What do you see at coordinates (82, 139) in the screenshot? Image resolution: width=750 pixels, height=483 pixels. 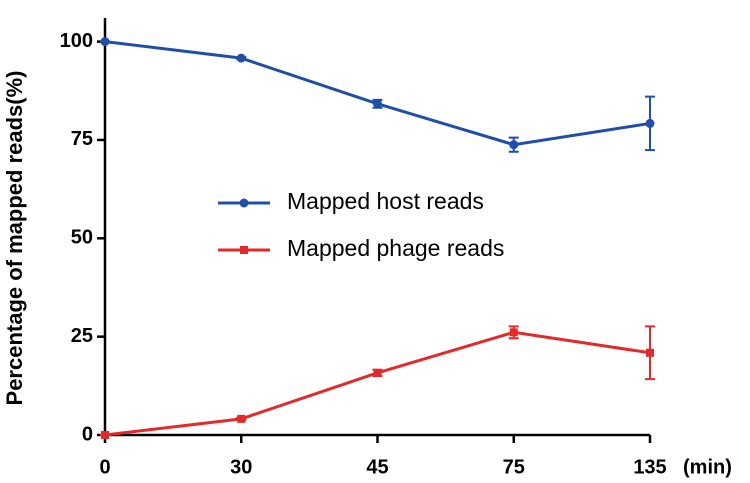 I see `y-tick-label: 75` at bounding box center [82, 139].